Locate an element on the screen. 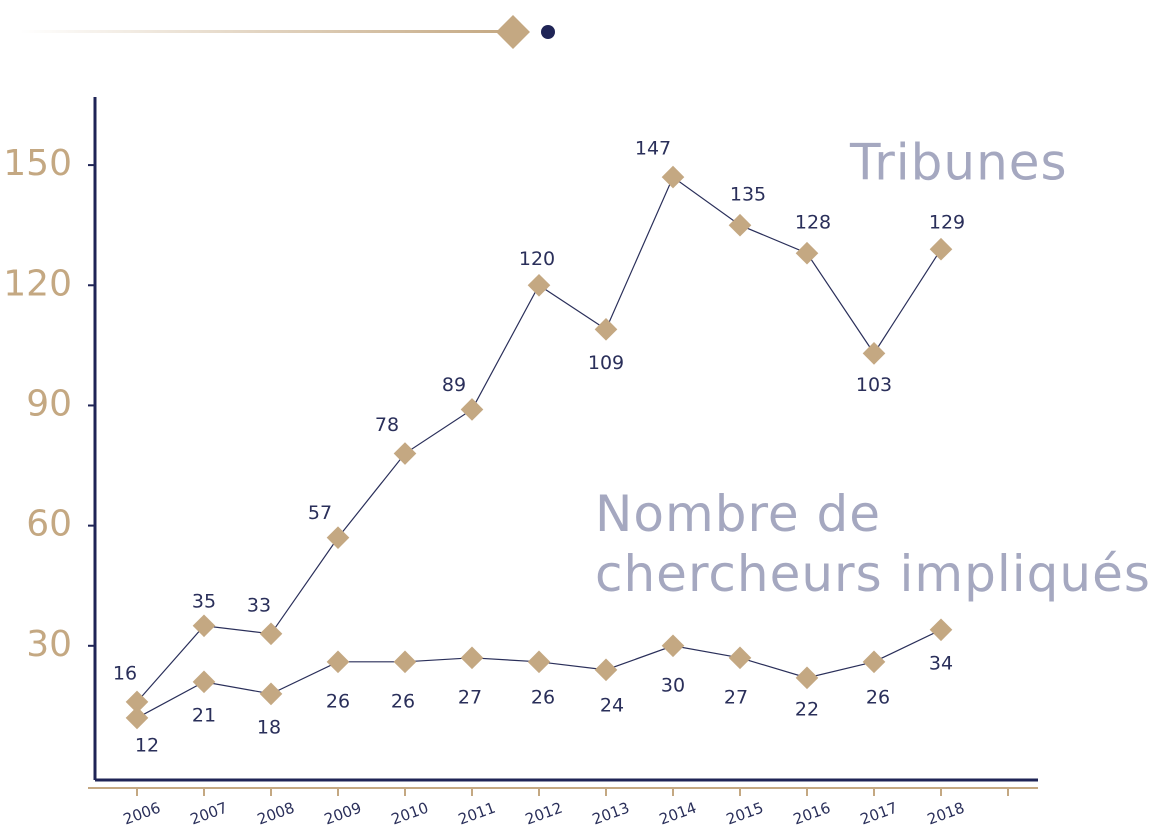 Image resolution: width=1153 pixels, height=837 pixels. x-tick-label: 2009 is located at coordinates (343, 814).